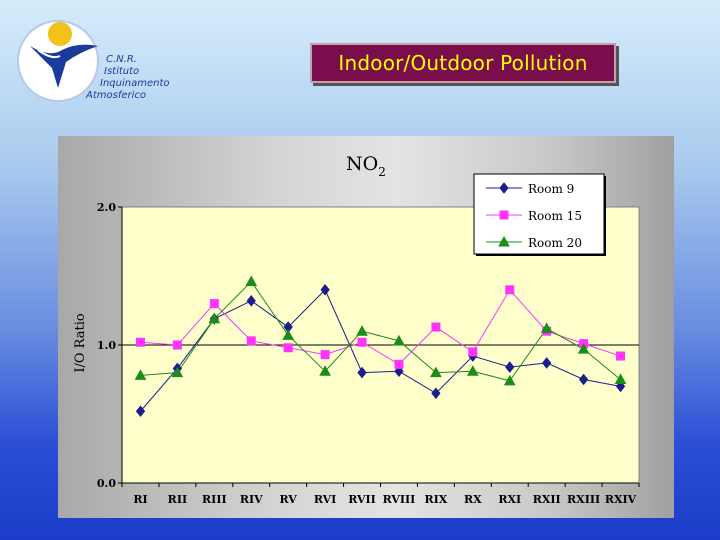 Image resolution: width=720 pixels, height=540 pixels. I want to click on x-tick-label: RIII, so click(214, 499).